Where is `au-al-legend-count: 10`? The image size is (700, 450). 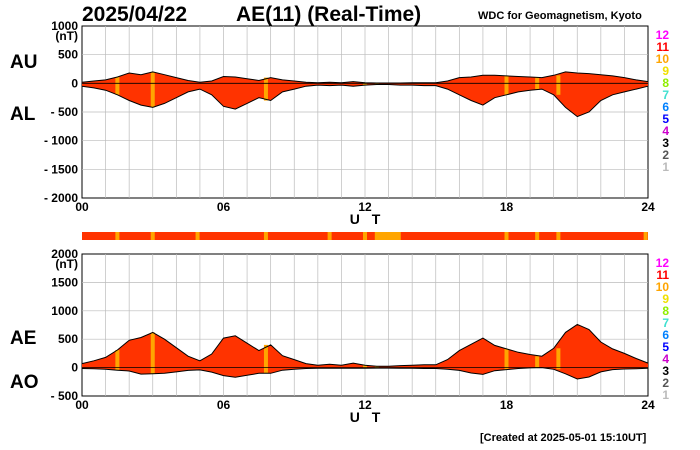
au-al-legend-count: 10 is located at coordinates (663, 59).